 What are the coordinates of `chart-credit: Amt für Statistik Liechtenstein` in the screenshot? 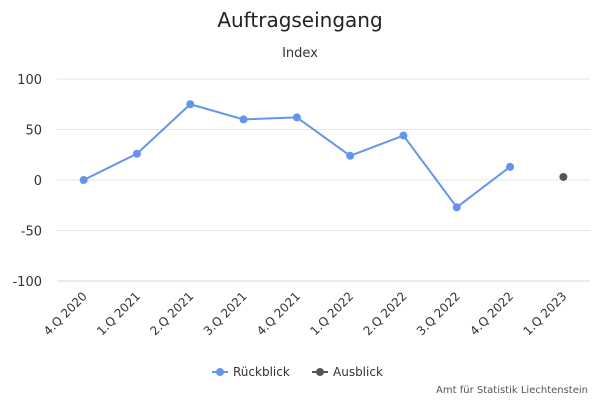 It's located at (512, 390).